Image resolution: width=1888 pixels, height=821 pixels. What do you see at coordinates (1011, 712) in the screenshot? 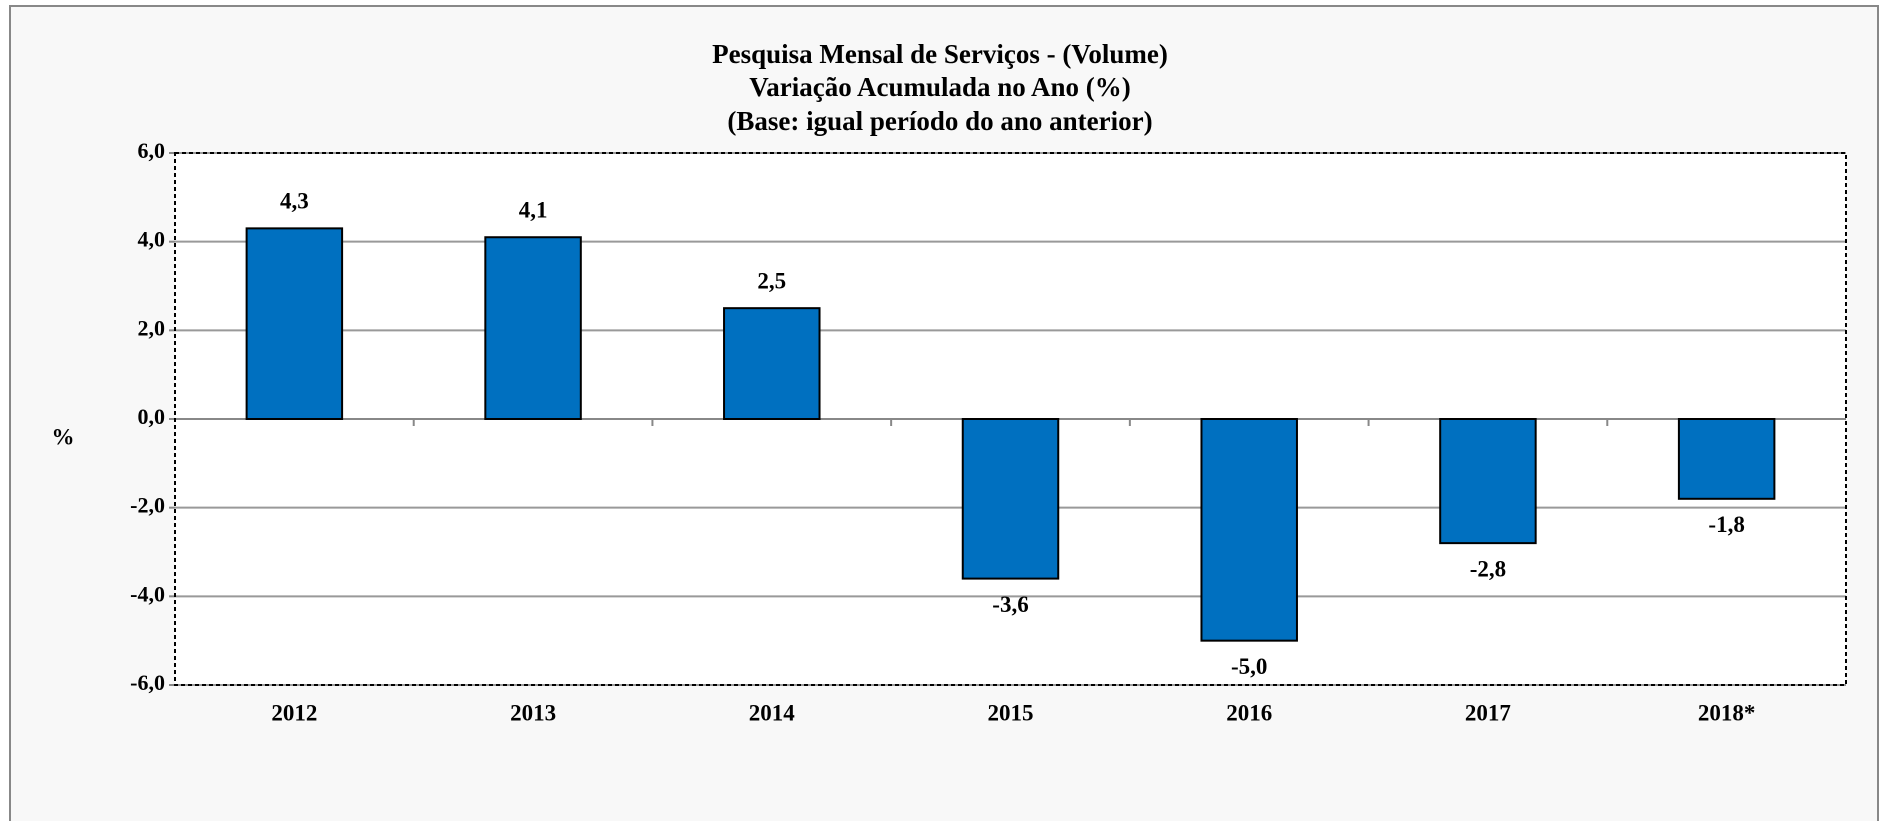
I see `x-tick-label: 2015` at bounding box center [1011, 712].